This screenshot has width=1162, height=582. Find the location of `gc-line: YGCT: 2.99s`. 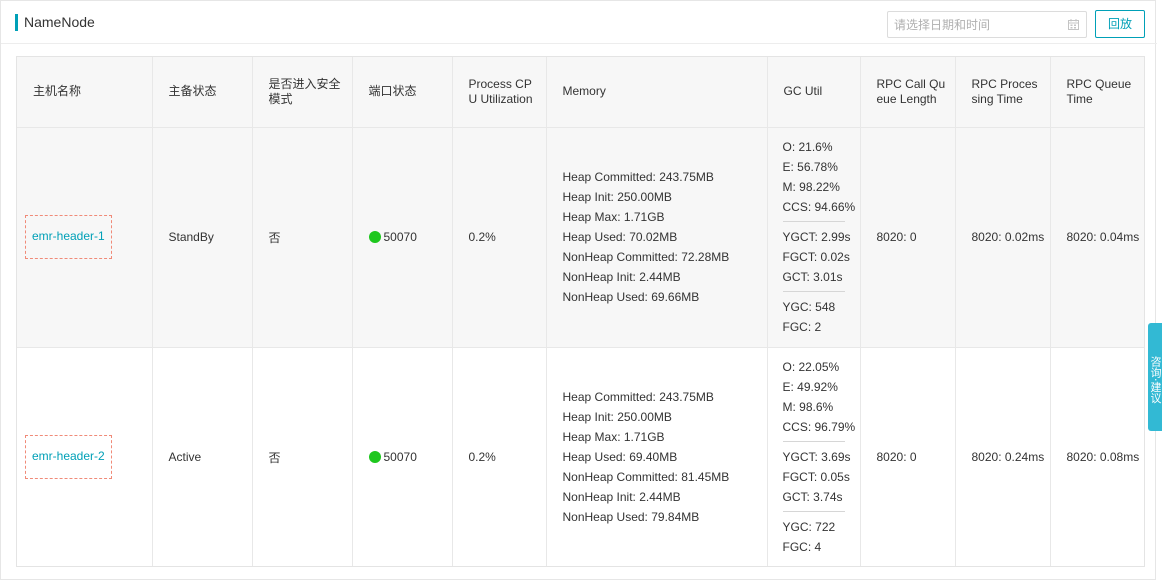

gc-line: YGCT: 2.99s is located at coordinates (816, 237).